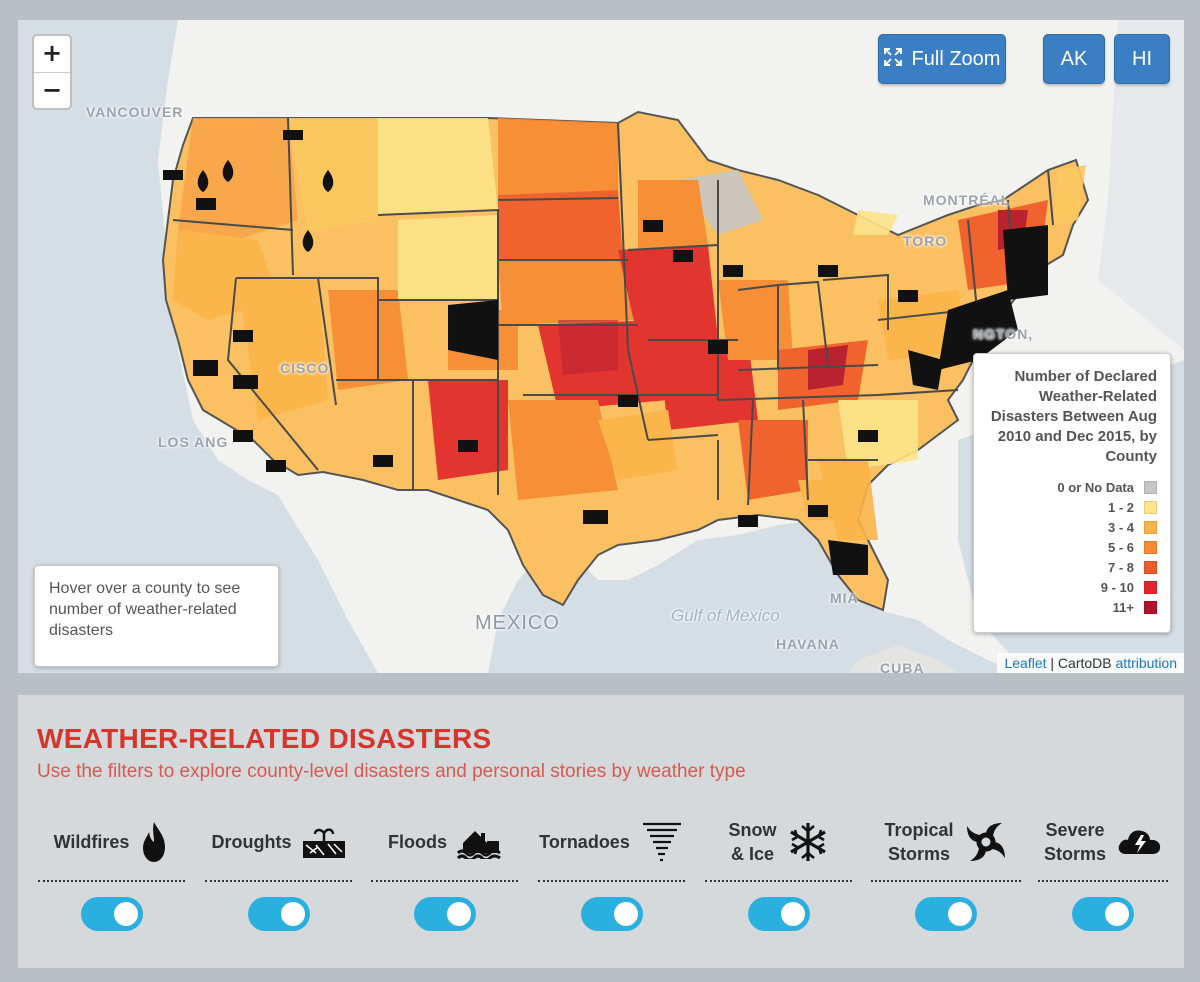 This screenshot has width=1200, height=982. Describe the element at coordinates (193, 442) in the screenshot. I see `place-label: LOS ANG` at that location.